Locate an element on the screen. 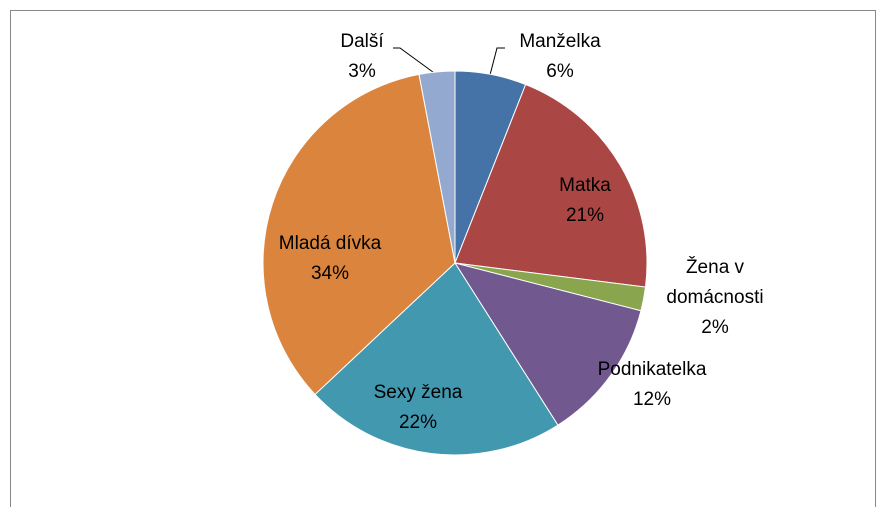  label-name: Podnikatelka is located at coordinates (652, 369).